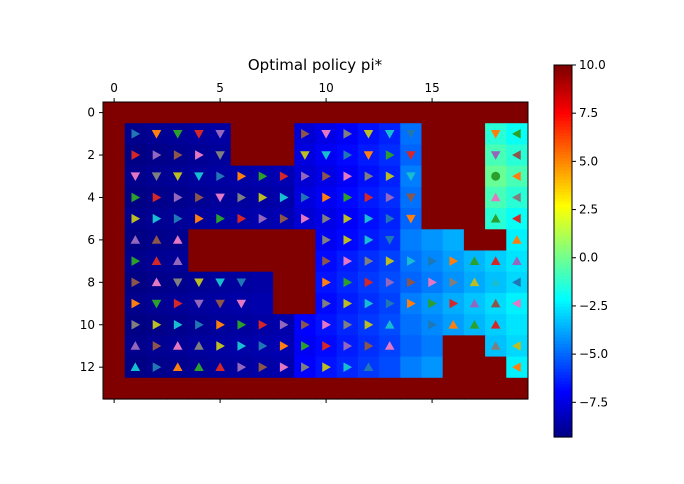  Describe the element at coordinates (593, 306) in the screenshot. I see `colorbar-tick-label: −2.5` at that location.